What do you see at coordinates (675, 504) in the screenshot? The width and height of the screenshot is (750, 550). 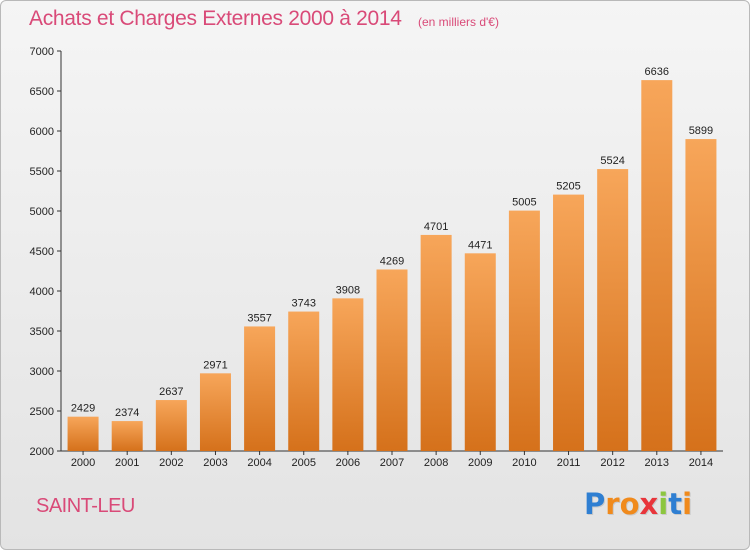 I see `logo-letter: t` at bounding box center [675, 504].